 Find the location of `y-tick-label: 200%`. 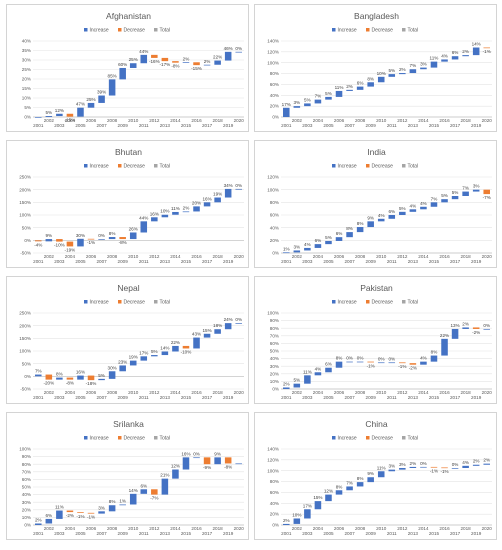

y-tick-label: 200% is located at coordinates (25, 325).